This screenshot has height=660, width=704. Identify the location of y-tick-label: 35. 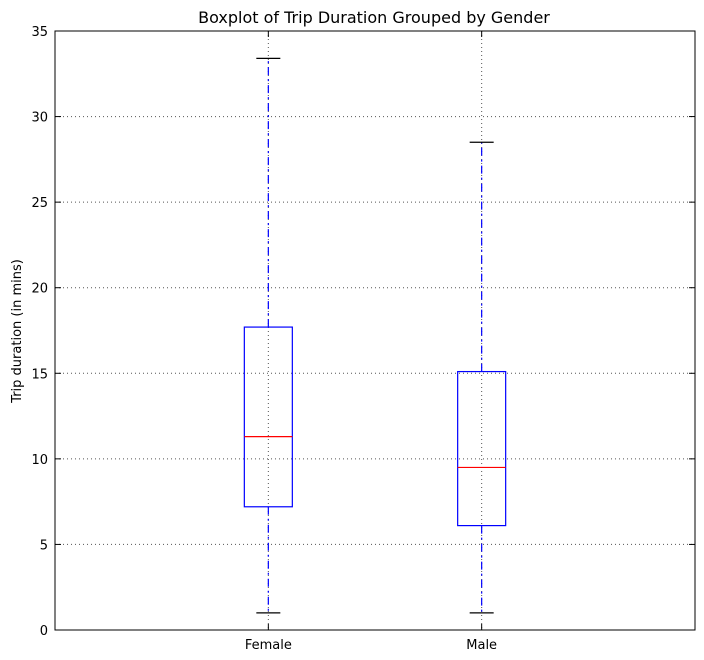
(39, 32).